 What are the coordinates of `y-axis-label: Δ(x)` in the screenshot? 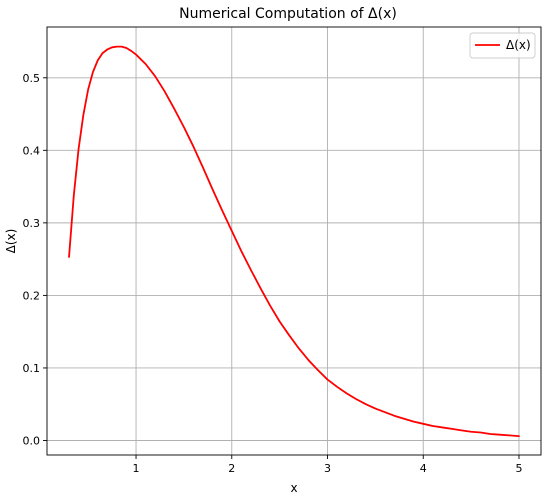 It's located at (11, 241).